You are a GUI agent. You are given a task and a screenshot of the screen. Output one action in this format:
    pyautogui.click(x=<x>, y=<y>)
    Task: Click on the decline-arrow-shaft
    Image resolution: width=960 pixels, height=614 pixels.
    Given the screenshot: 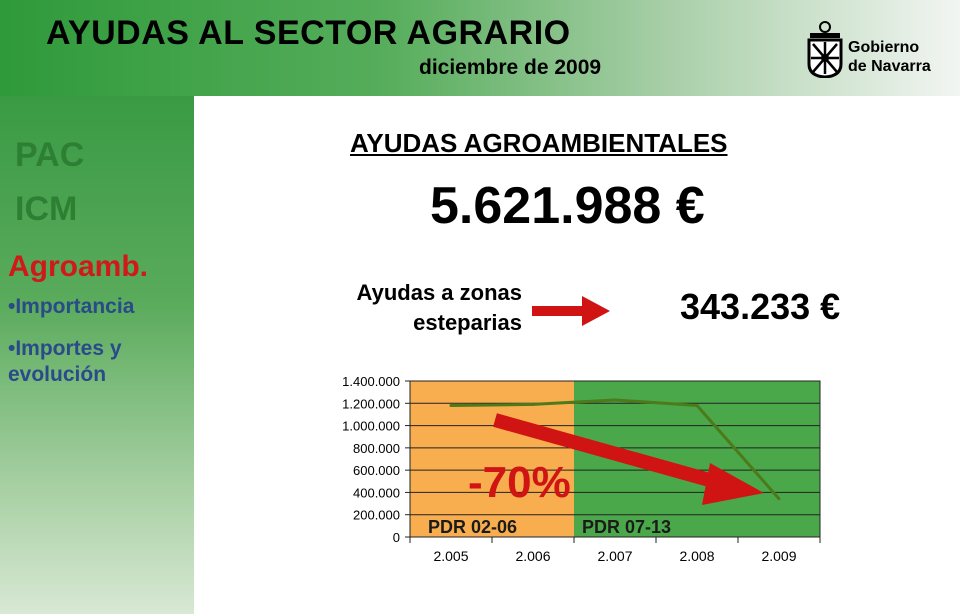 What is the action you would take?
    pyautogui.click(x=607, y=451)
    